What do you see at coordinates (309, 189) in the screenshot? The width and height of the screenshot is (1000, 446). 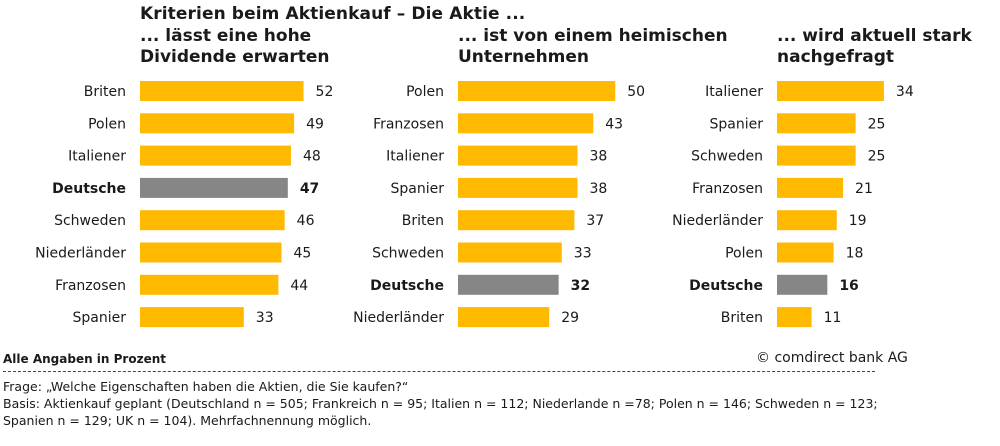 I see `value-label: 47` at bounding box center [309, 189].